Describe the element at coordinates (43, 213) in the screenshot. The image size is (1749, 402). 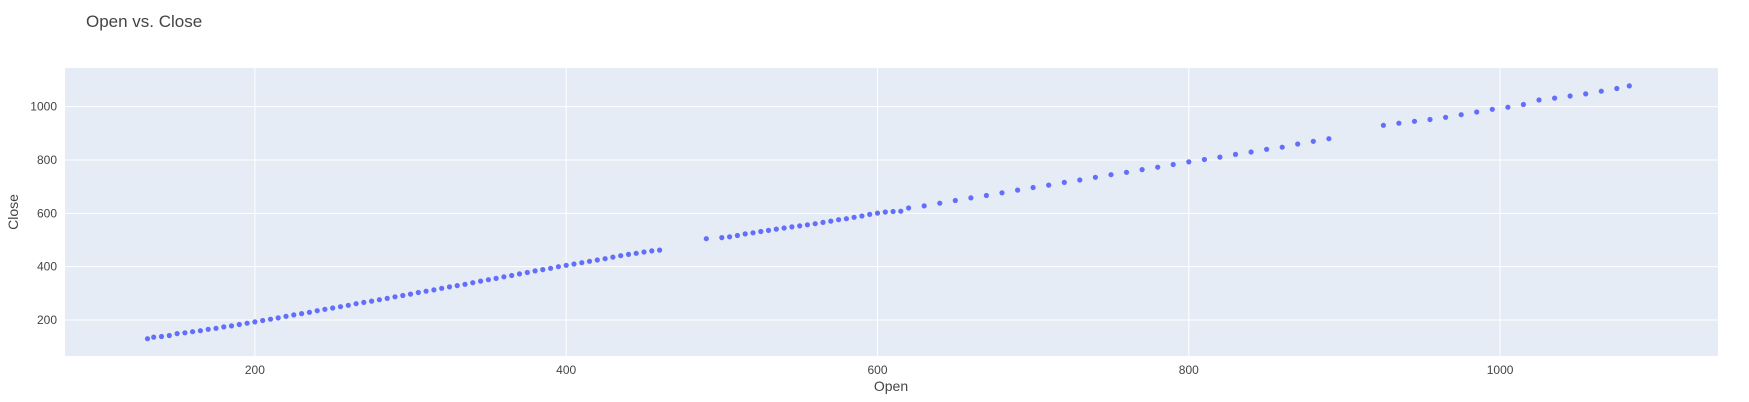
I see `y-axis-ticks: 200 400 600 800 1000` at that location.